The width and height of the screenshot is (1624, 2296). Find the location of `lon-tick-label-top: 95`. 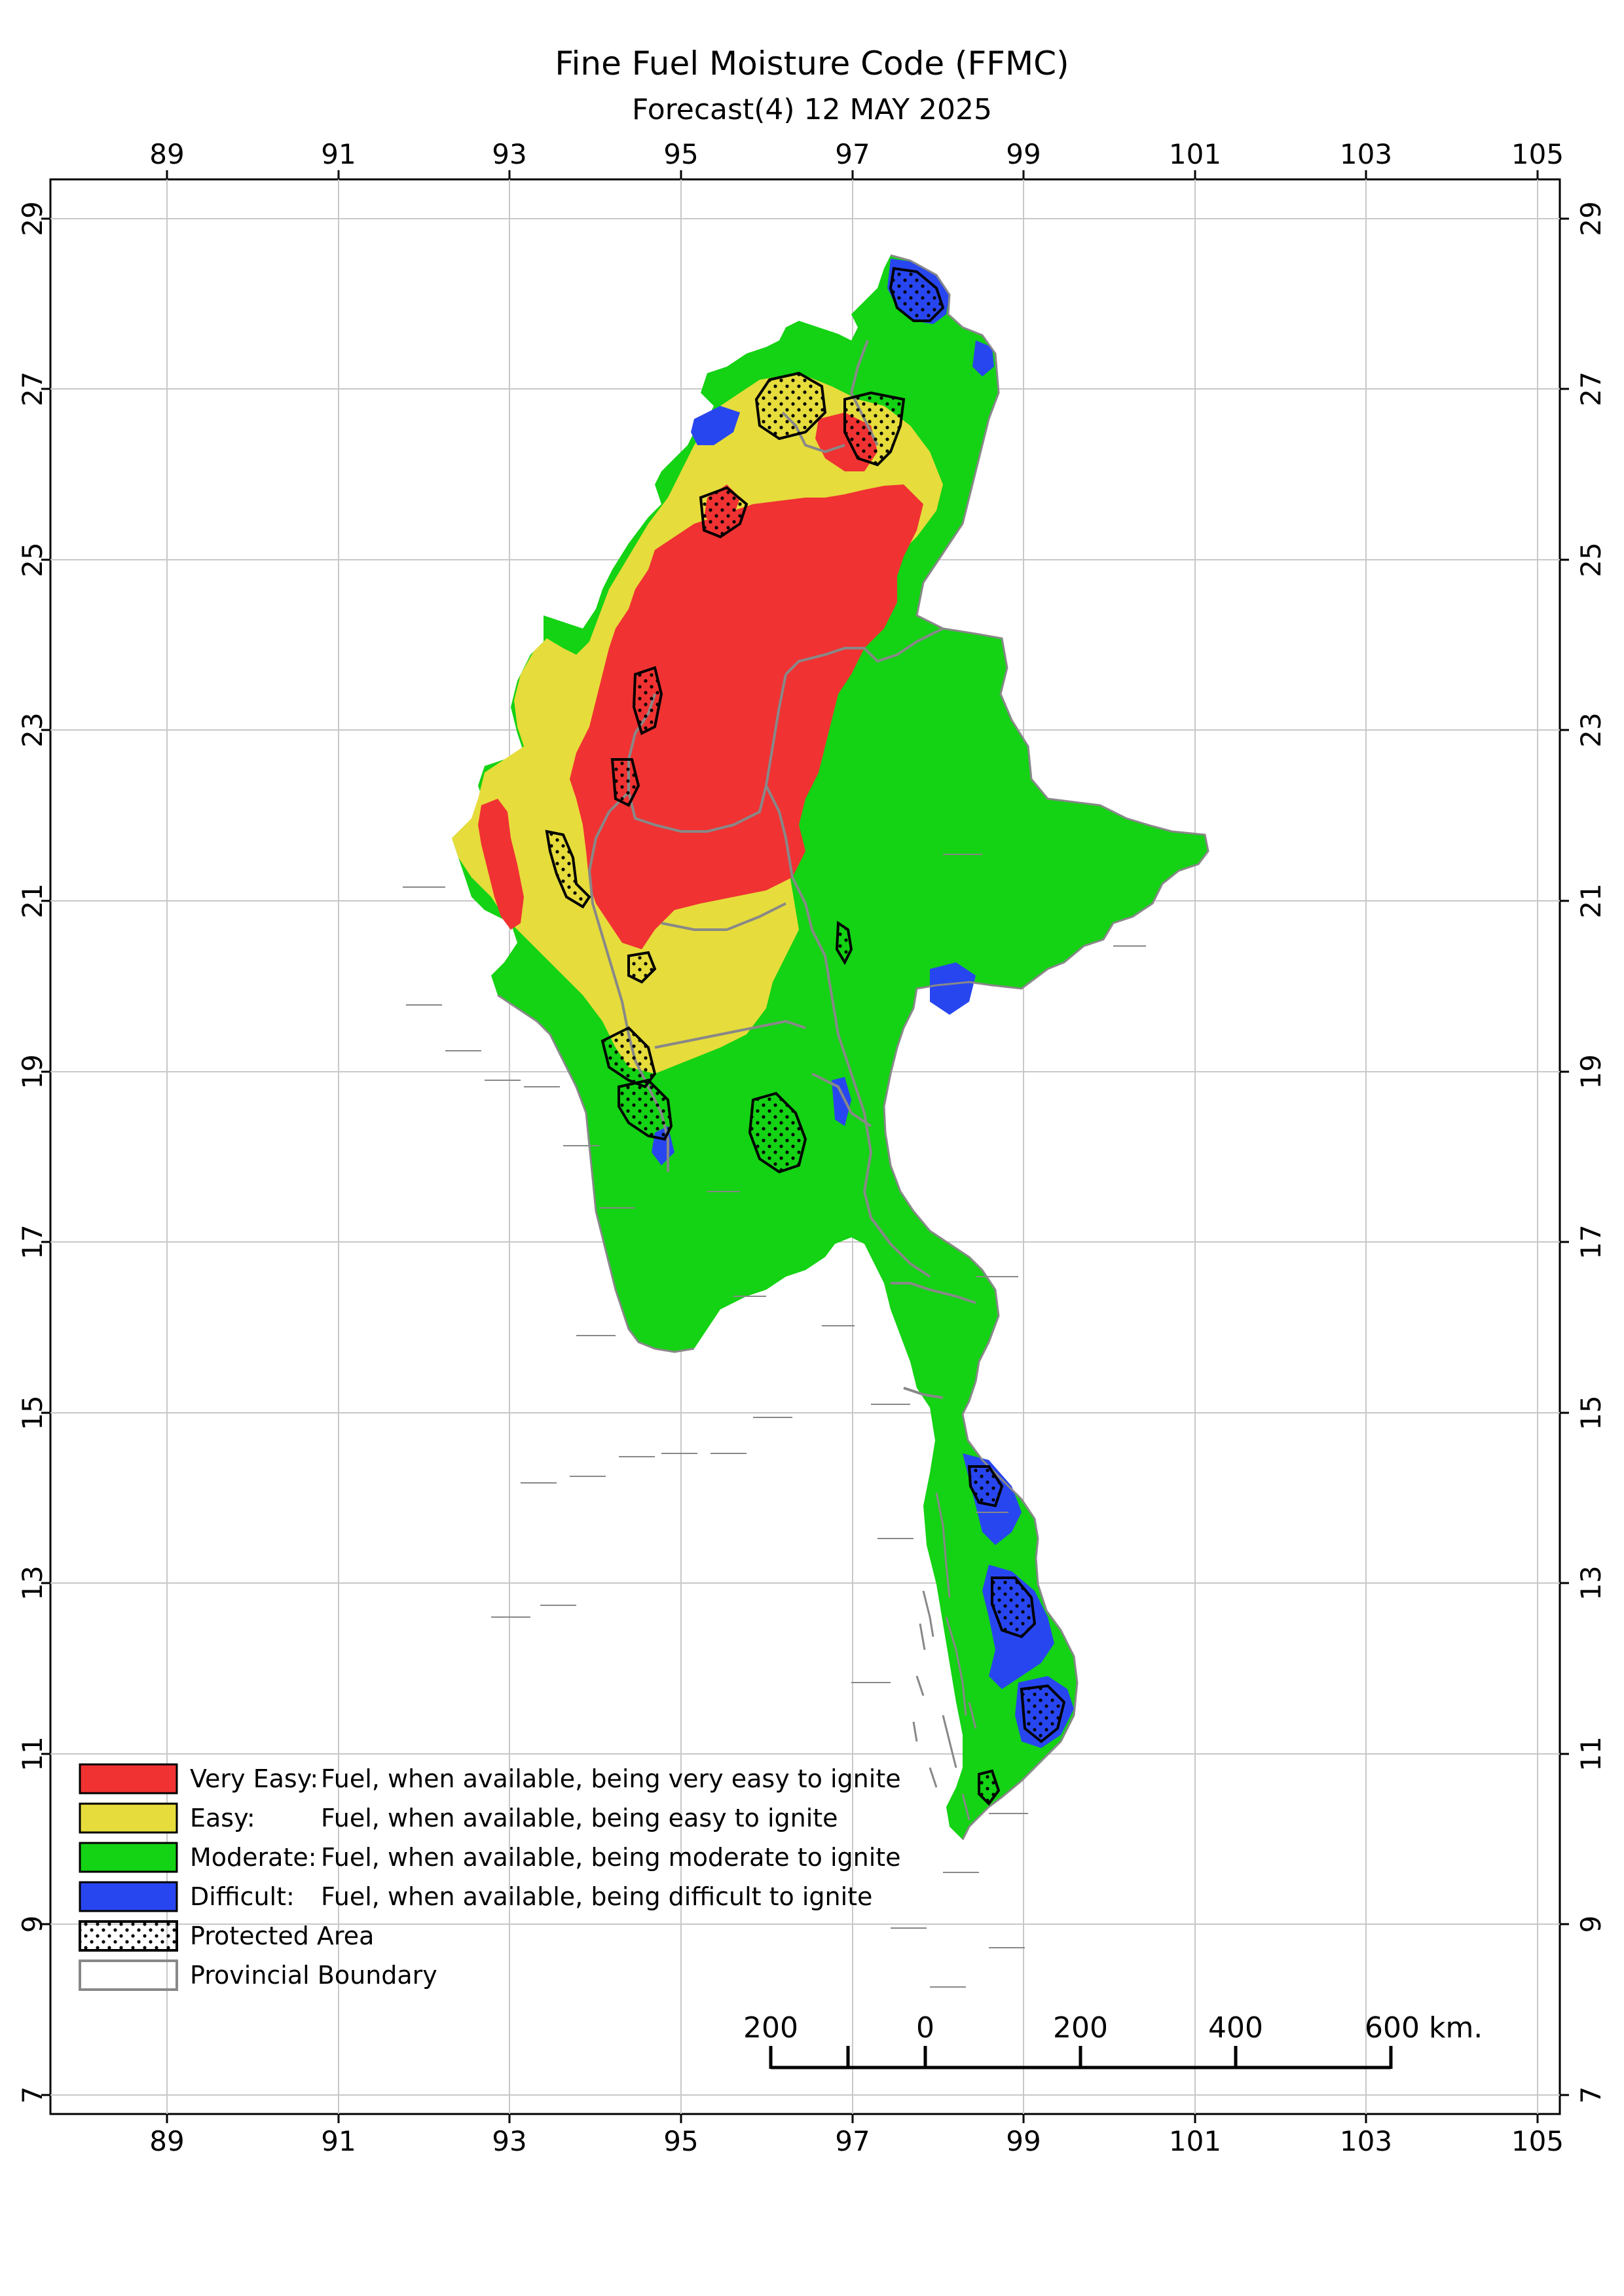

lon-tick-label-top: 95 is located at coordinates (680, 154).